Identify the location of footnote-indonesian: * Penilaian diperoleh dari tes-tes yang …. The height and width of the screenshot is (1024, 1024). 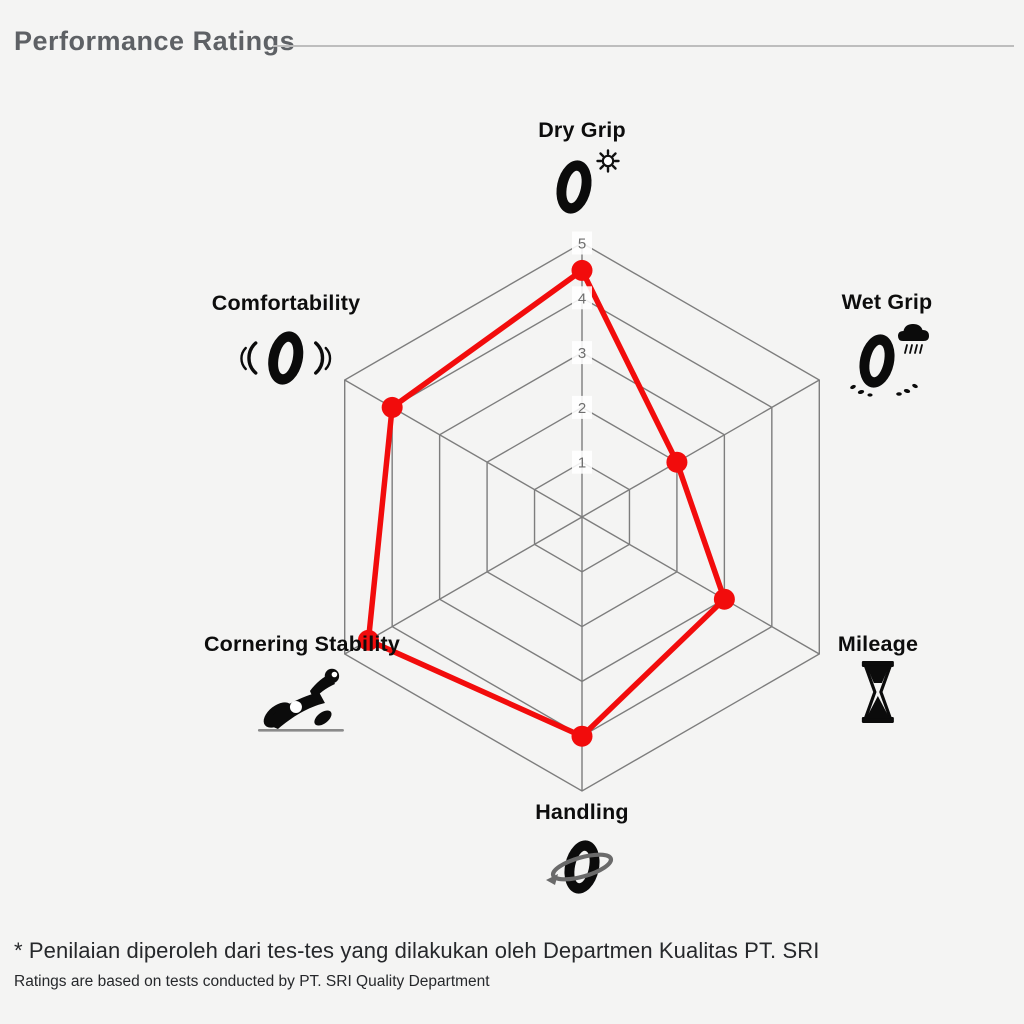
(417, 950).